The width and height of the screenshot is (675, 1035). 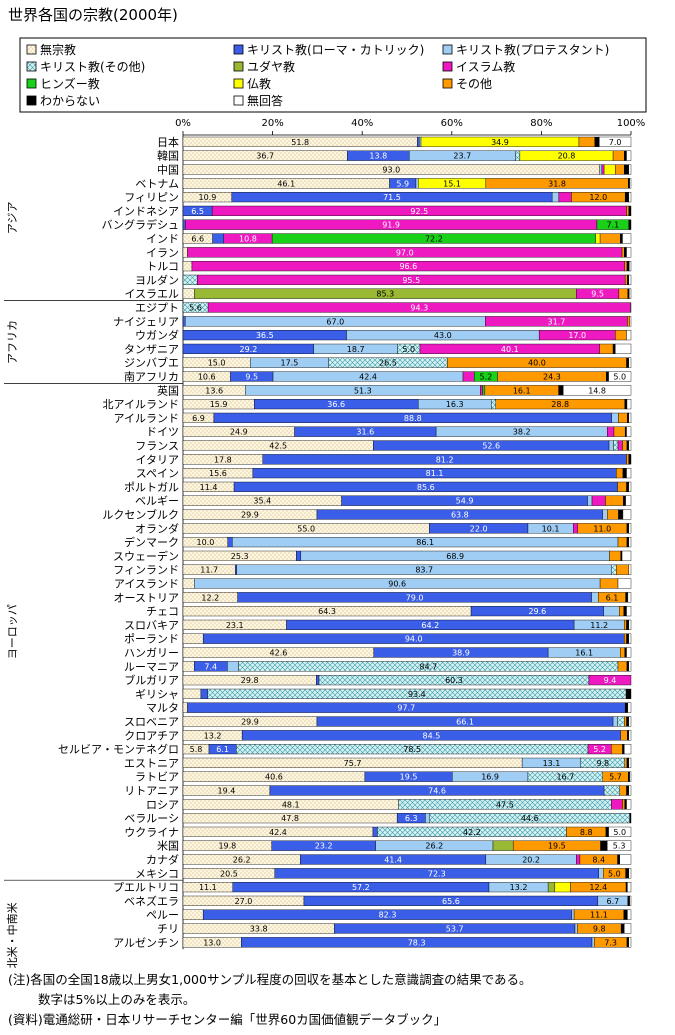 I want to click on category-label: スウェーデン, so click(x=146, y=556).